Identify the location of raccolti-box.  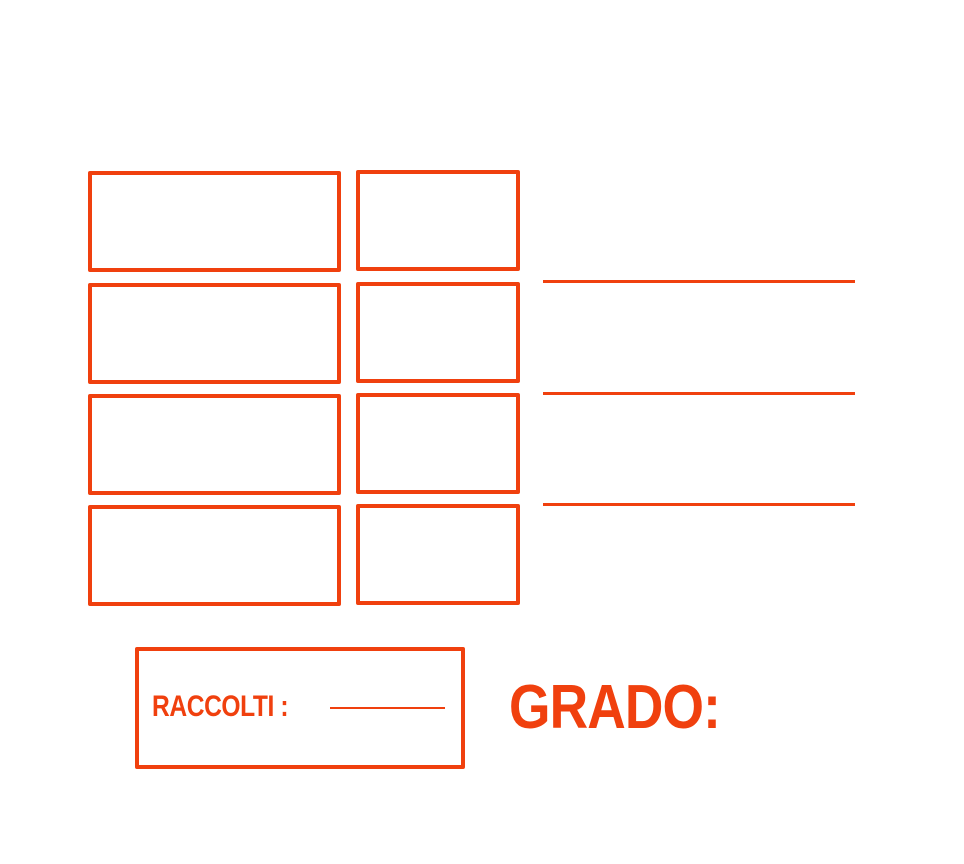
(300, 708).